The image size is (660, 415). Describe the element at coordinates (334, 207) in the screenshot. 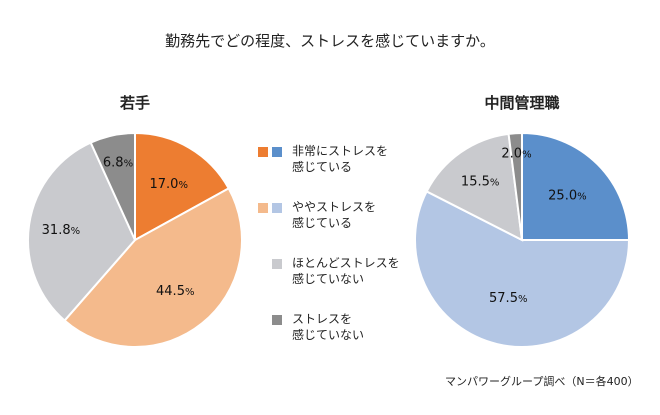

I see `legend-label: ややストレスを` at that location.